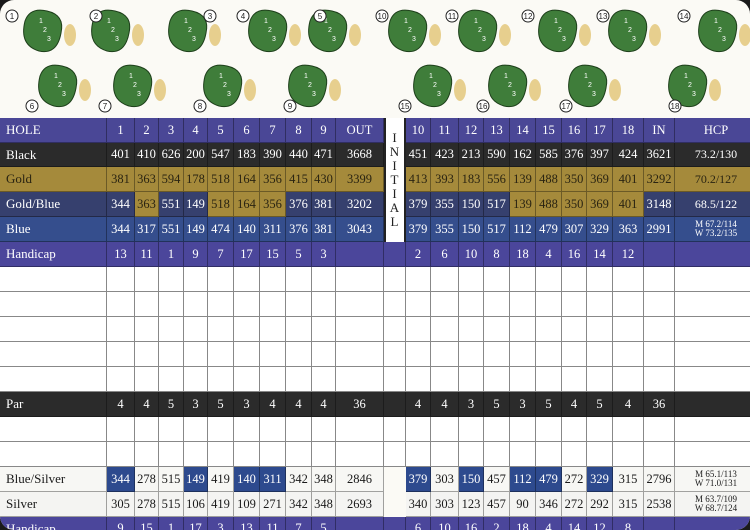 The image size is (750, 530). I want to click on cell-handicap2: 16, so click(471, 523).